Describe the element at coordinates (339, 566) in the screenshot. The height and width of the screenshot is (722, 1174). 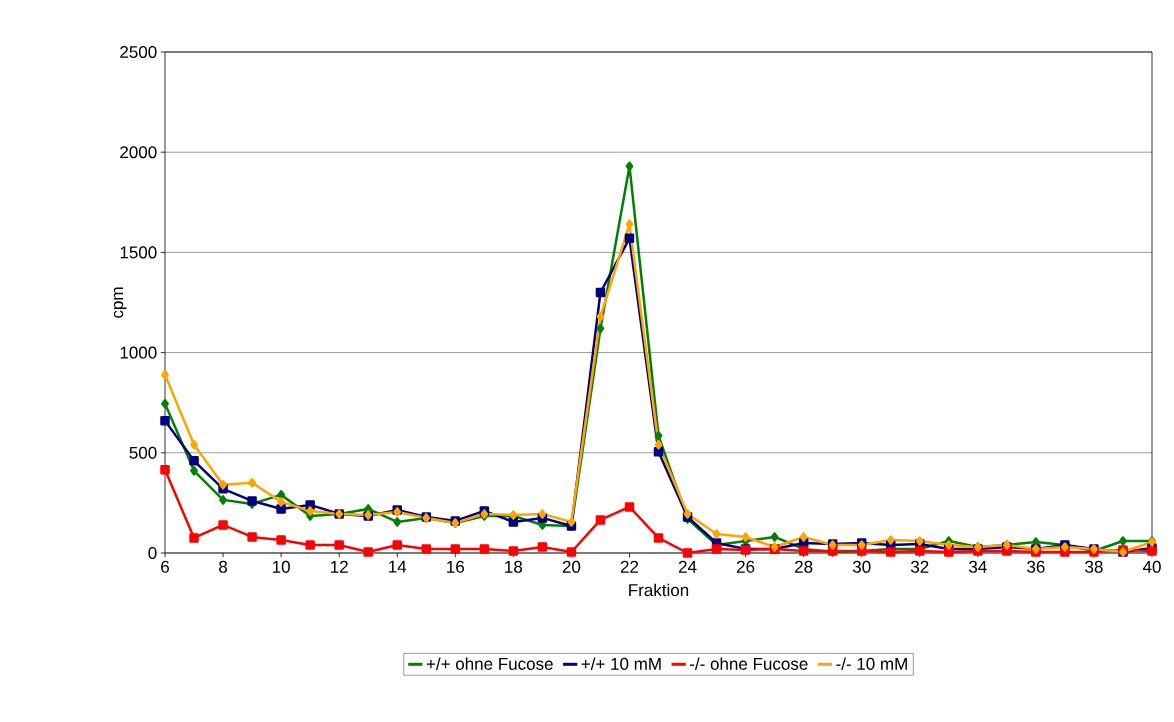
I see `x-tick-label: 12` at that location.